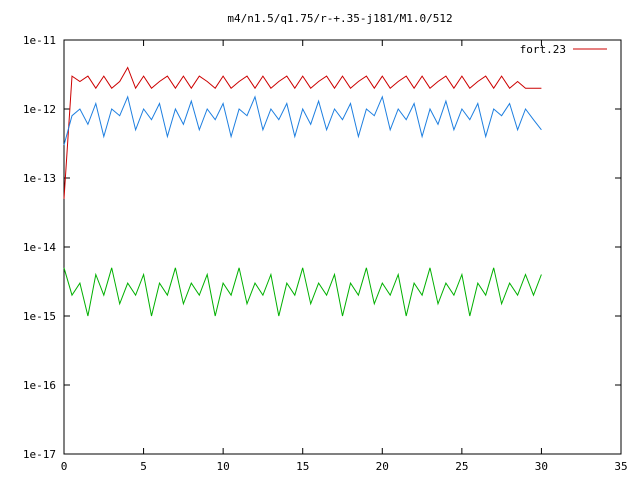  What do you see at coordinates (302, 466) in the screenshot?
I see `x-tick-label: 15` at bounding box center [302, 466].